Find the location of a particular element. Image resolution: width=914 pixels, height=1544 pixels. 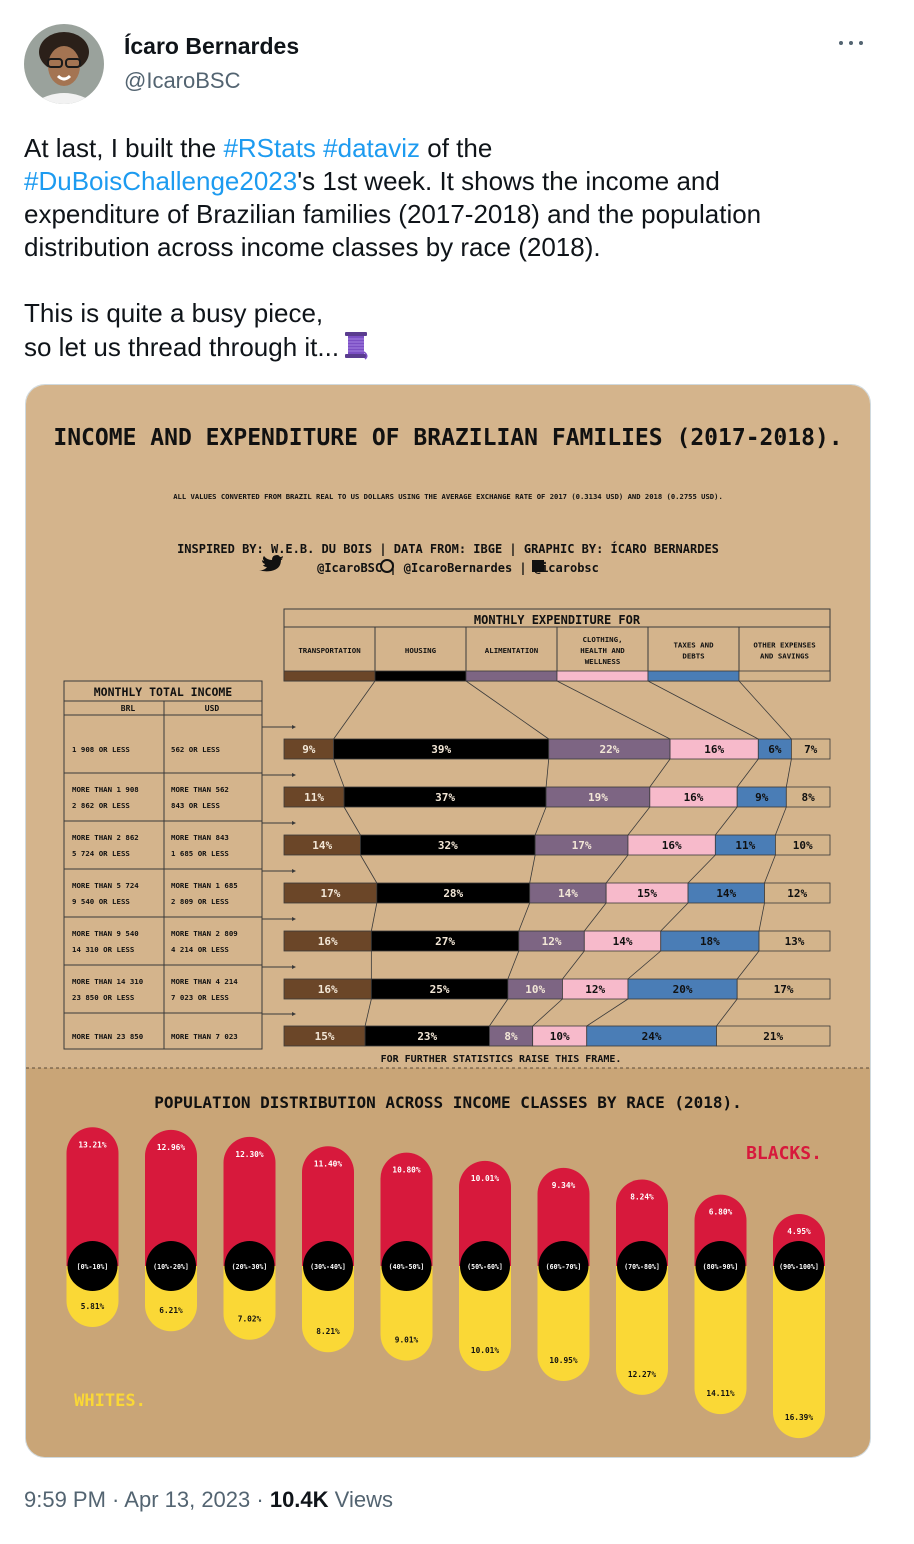

whites-value-label: 6.21% is located at coordinates (171, 1310).